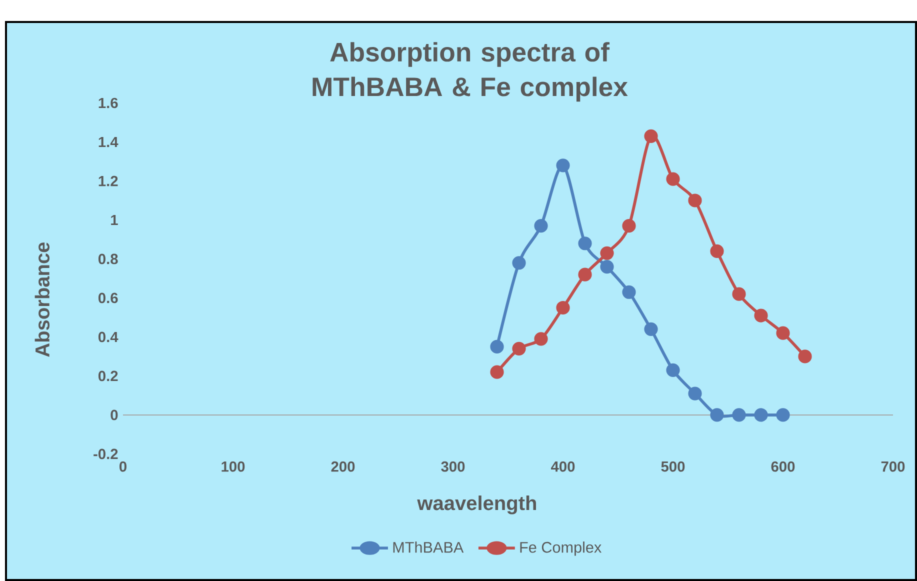 The width and height of the screenshot is (917, 581). What do you see at coordinates (114, 220) in the screenshot?
I see `y-tick-label: 1` at bounding box center [114, 220].